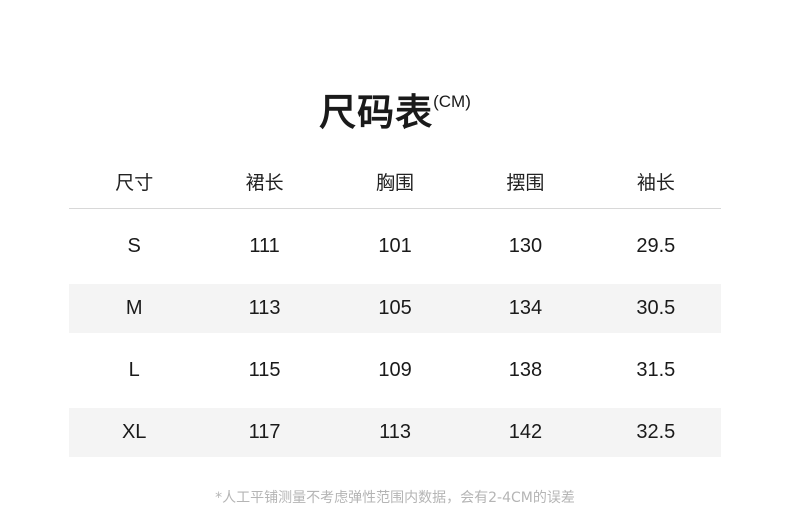 The width and height of the screenshot is (790, 507). Describe the element at coordinates (134, 308) in the screenshot. I see `cell: M` at that location.